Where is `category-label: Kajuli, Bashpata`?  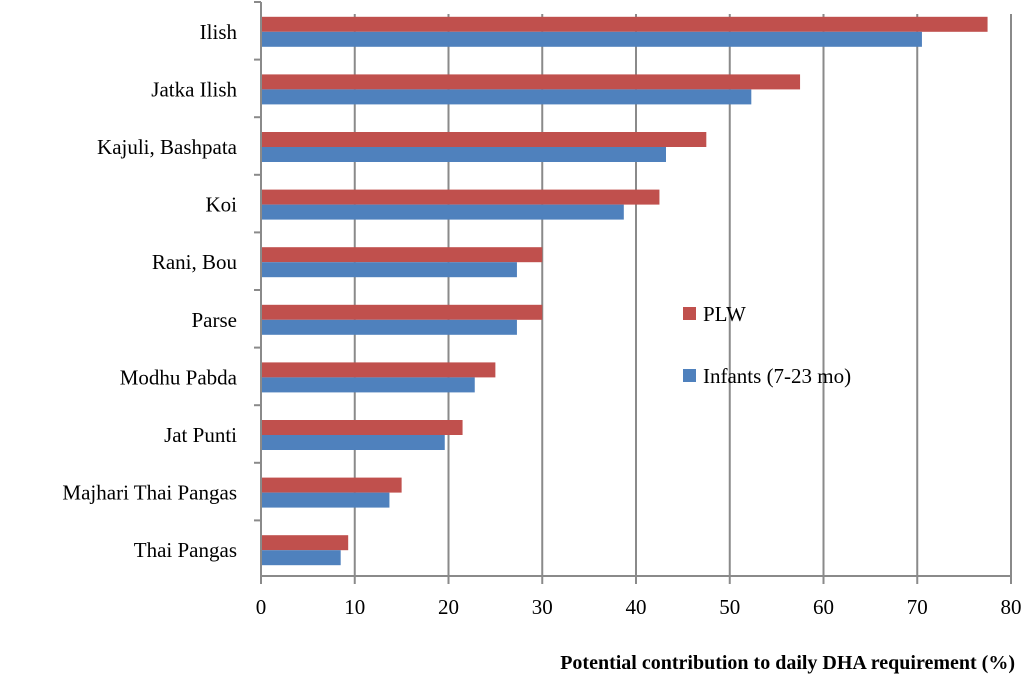
category-label: Kajuli, Bashpata is located at coordinates (167, 147).